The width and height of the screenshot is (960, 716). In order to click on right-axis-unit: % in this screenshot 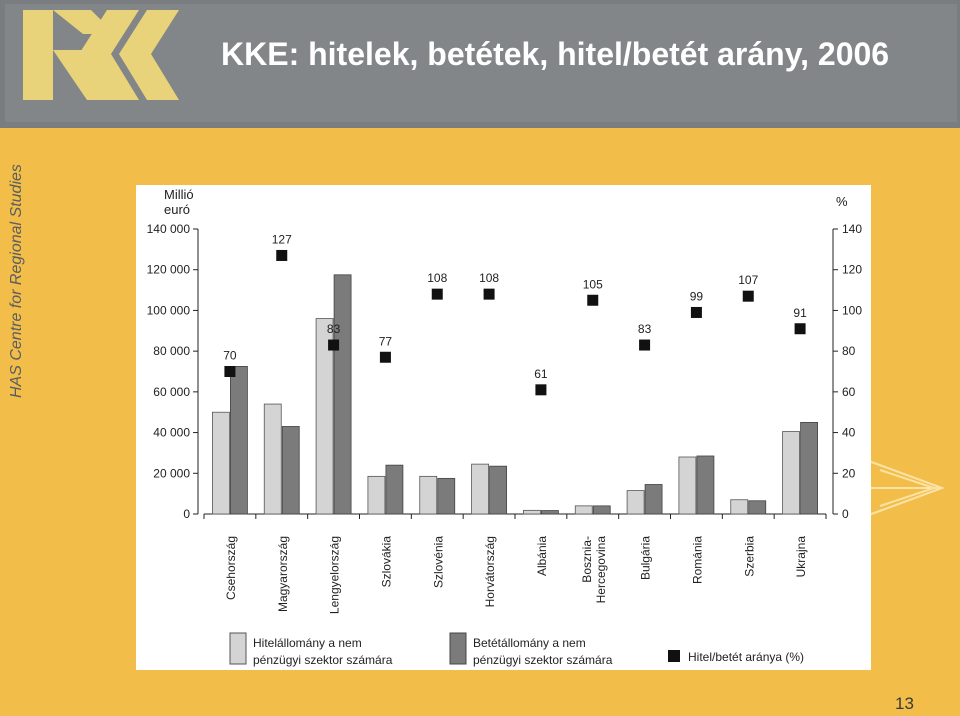, I will do `click(842, 201)`.